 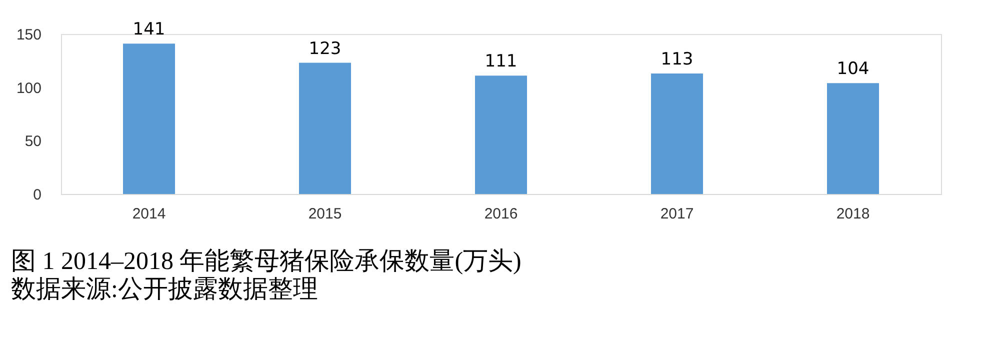 What do you see at coordinates (853, 214) in the screenshot?
I see `x-tick-label: 2018` at bounding box center [853, 214].